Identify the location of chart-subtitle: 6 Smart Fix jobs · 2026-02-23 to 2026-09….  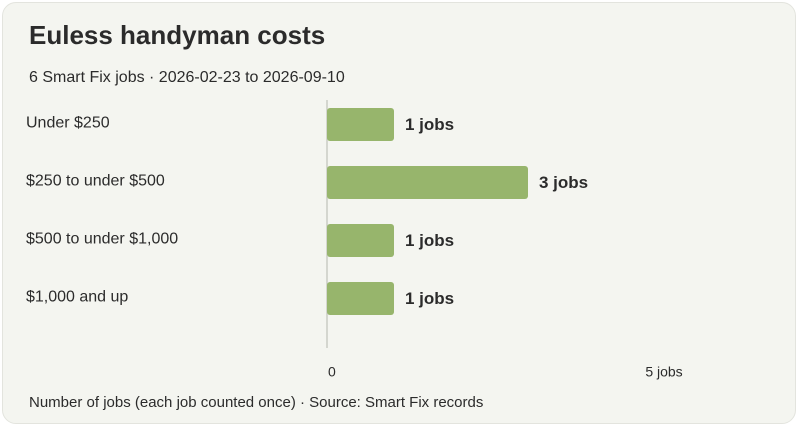
(187, 77).